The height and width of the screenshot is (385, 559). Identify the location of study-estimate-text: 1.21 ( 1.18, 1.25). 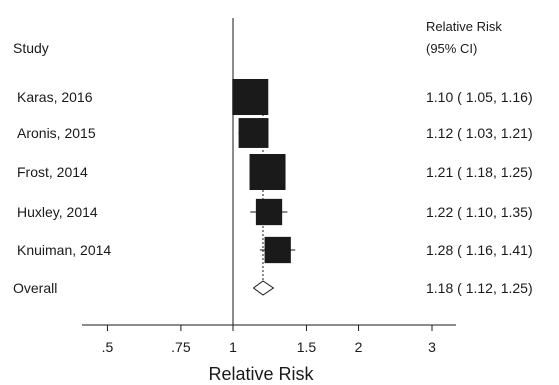
(479, 172).